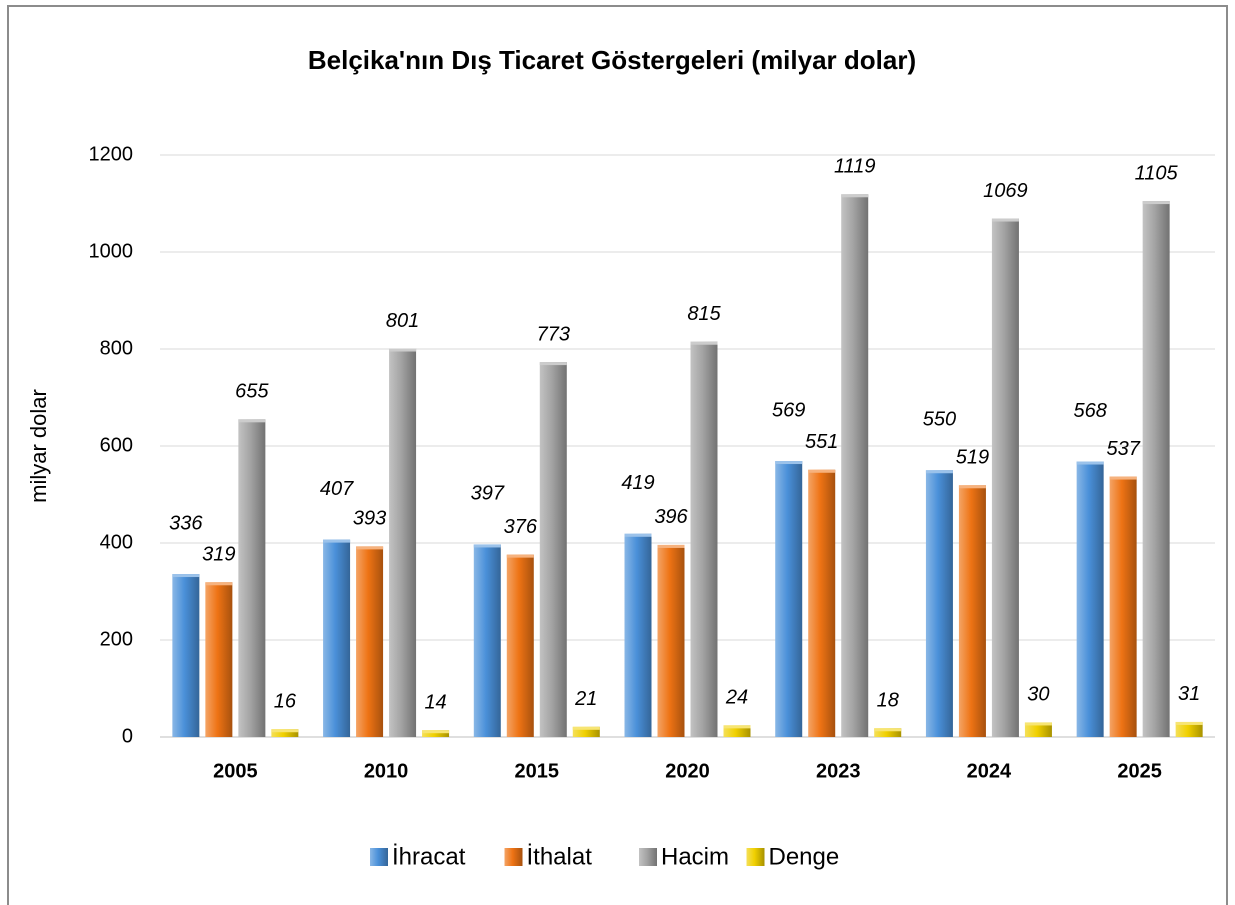 This screenshot has height=905, width=1235. Describe the element at coordinates (838, 771) in the screenshot. I see `x-tick-label: 2023` at that location.